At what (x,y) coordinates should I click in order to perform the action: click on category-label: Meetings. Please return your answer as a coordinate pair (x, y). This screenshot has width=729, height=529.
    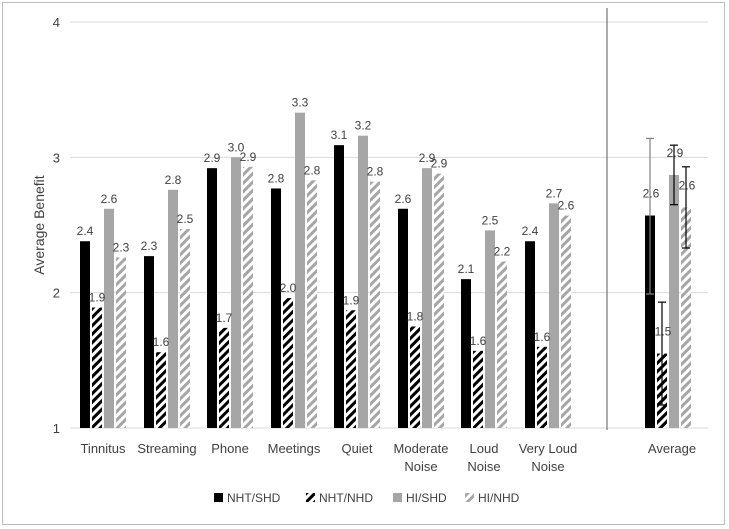
    Looking at the image, I should click on (294, 448).